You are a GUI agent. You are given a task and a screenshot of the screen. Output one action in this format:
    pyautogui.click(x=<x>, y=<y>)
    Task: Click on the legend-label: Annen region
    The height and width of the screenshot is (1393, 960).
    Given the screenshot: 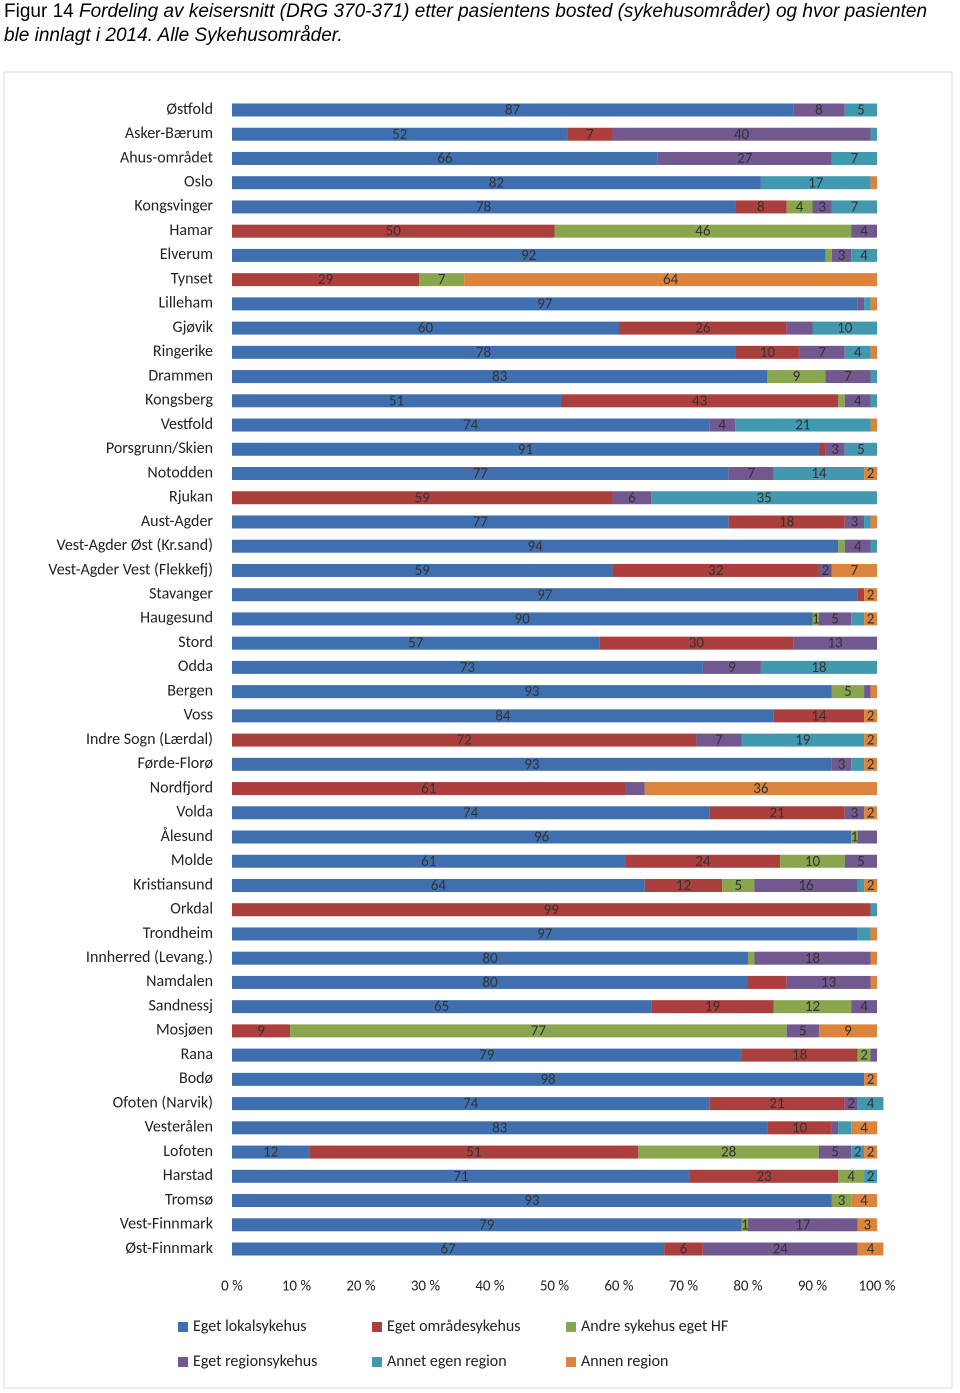 What is the action you would take?
    pyautogui.click(x=624, y=1361)
    